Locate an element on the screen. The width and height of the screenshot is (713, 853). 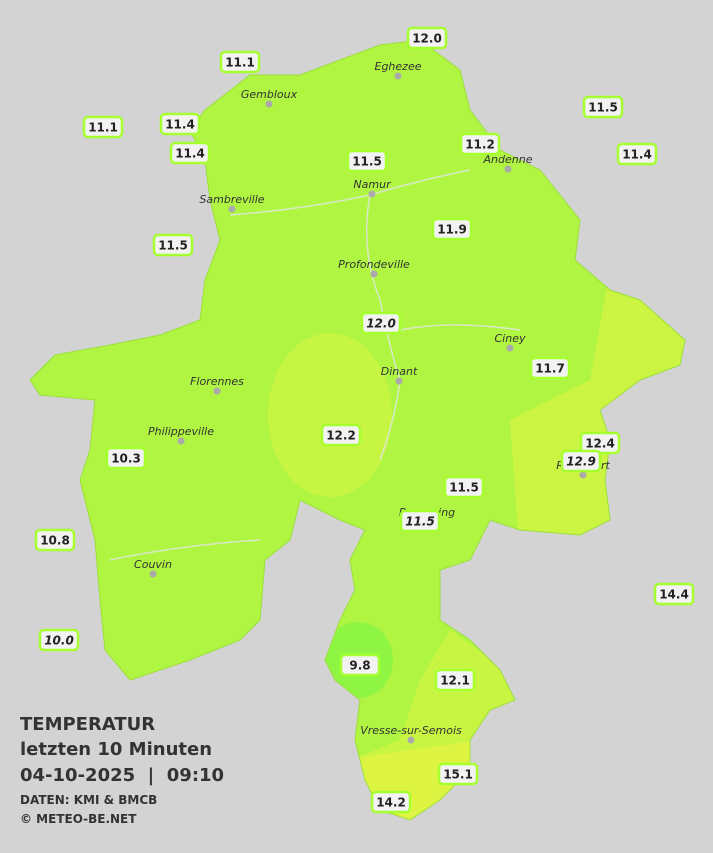
station-value: 10.0 is located at coordinates (59, 641).